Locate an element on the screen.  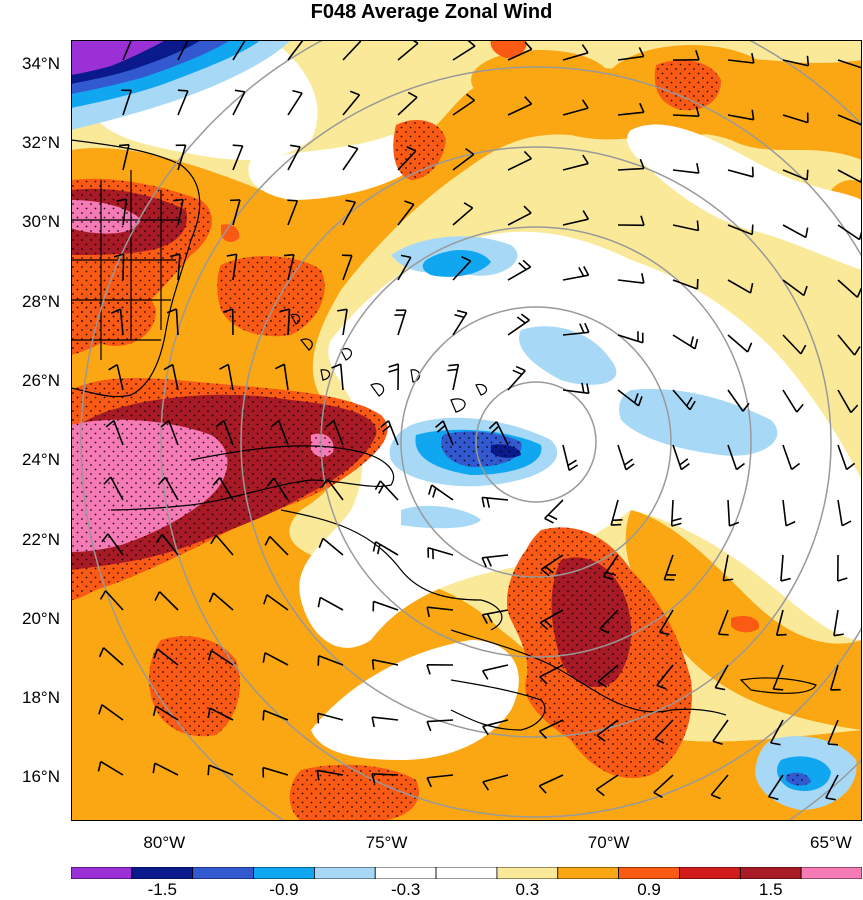
colorbar-label: 1.5 is located at coordinates (770, 889).